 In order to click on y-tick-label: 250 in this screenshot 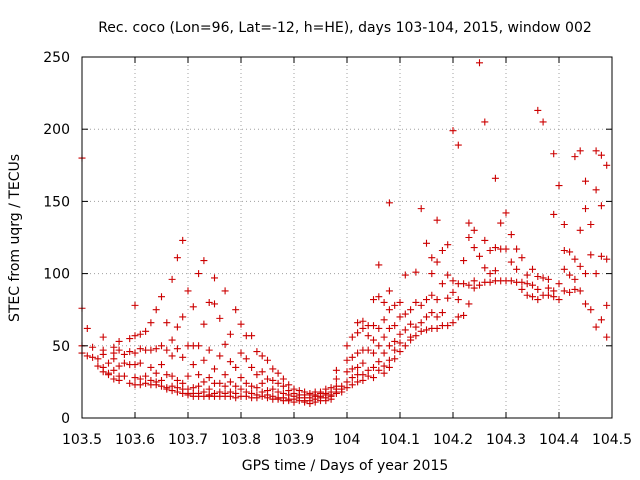, I will do `click(56, 58)`.